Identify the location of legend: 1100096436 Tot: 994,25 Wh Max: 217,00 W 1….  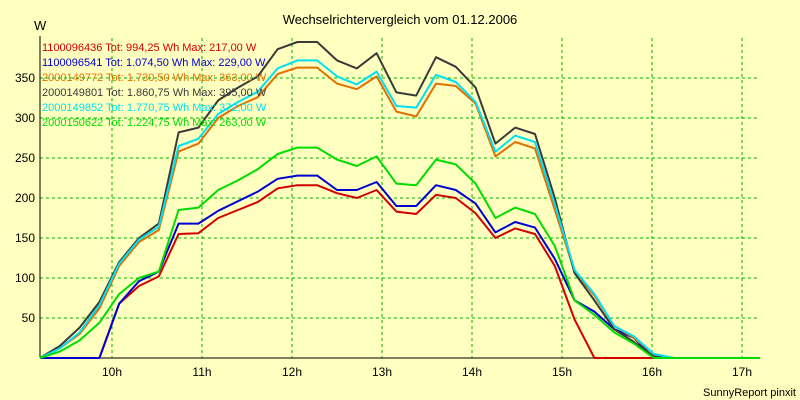
(154, 85).